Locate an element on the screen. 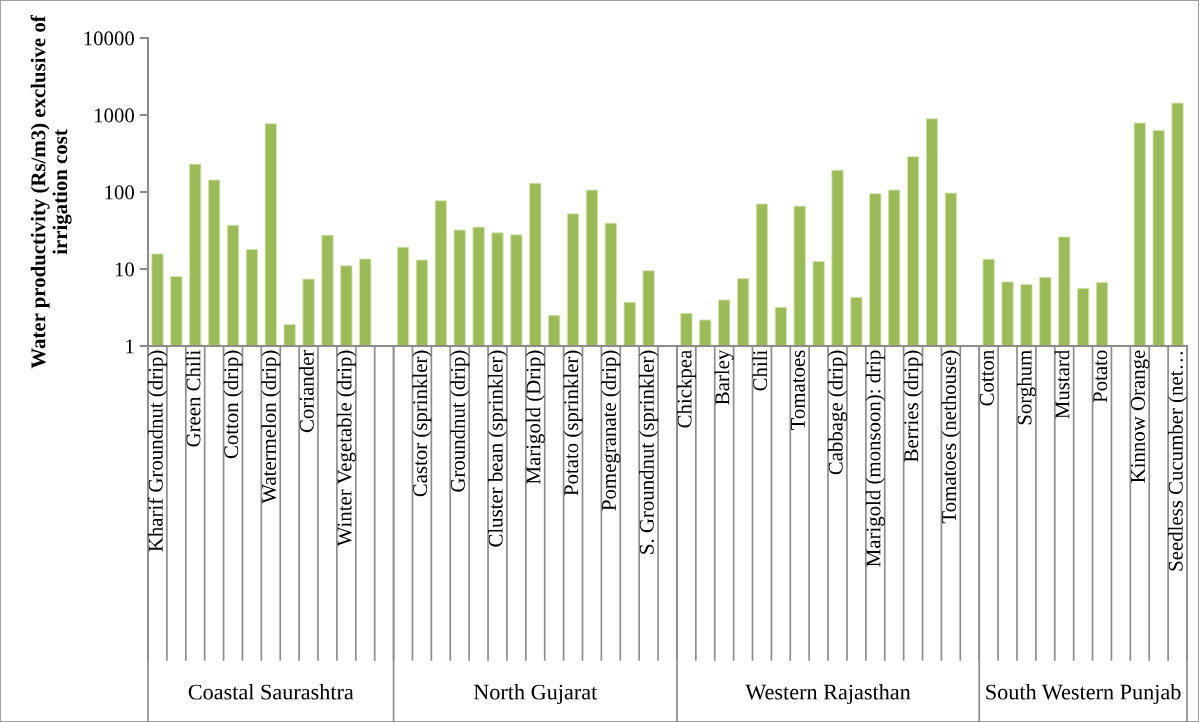 This screenshot has height=722, width=1199. annotation: Western Rajasthan is located at coordinates (828, 694).